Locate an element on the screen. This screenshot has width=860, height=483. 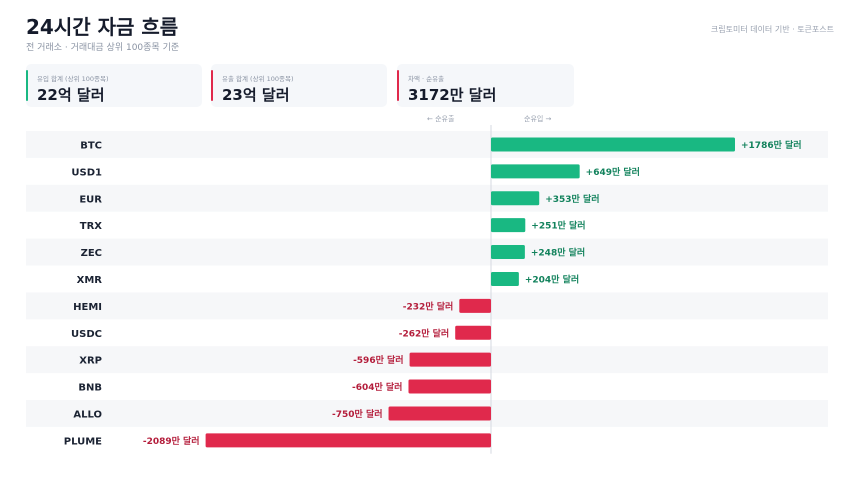
bar-trx is located at coordinates (508, 225).